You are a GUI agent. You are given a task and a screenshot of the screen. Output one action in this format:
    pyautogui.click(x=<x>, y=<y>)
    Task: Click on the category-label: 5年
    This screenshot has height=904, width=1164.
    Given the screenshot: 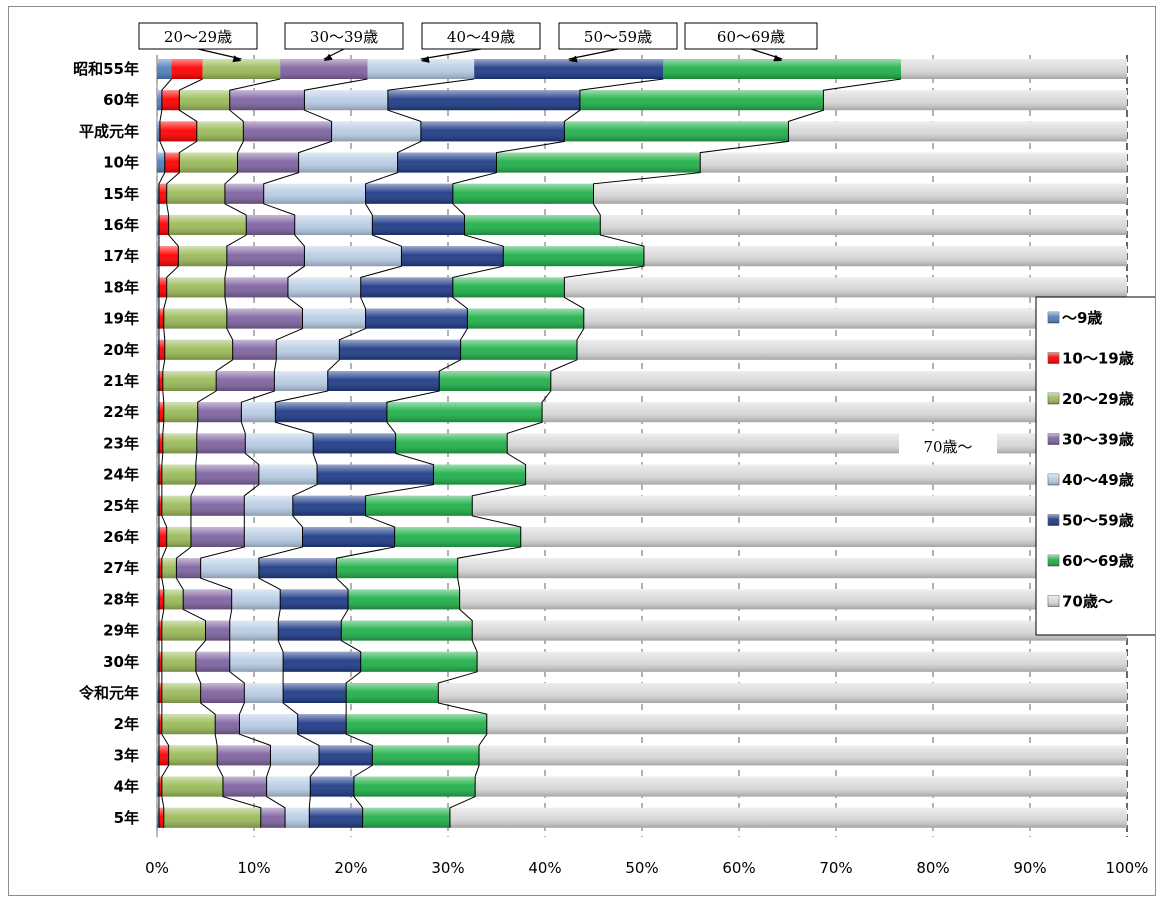 What is the action you would take?
    pyautogui.click(x=126, y=818)
    